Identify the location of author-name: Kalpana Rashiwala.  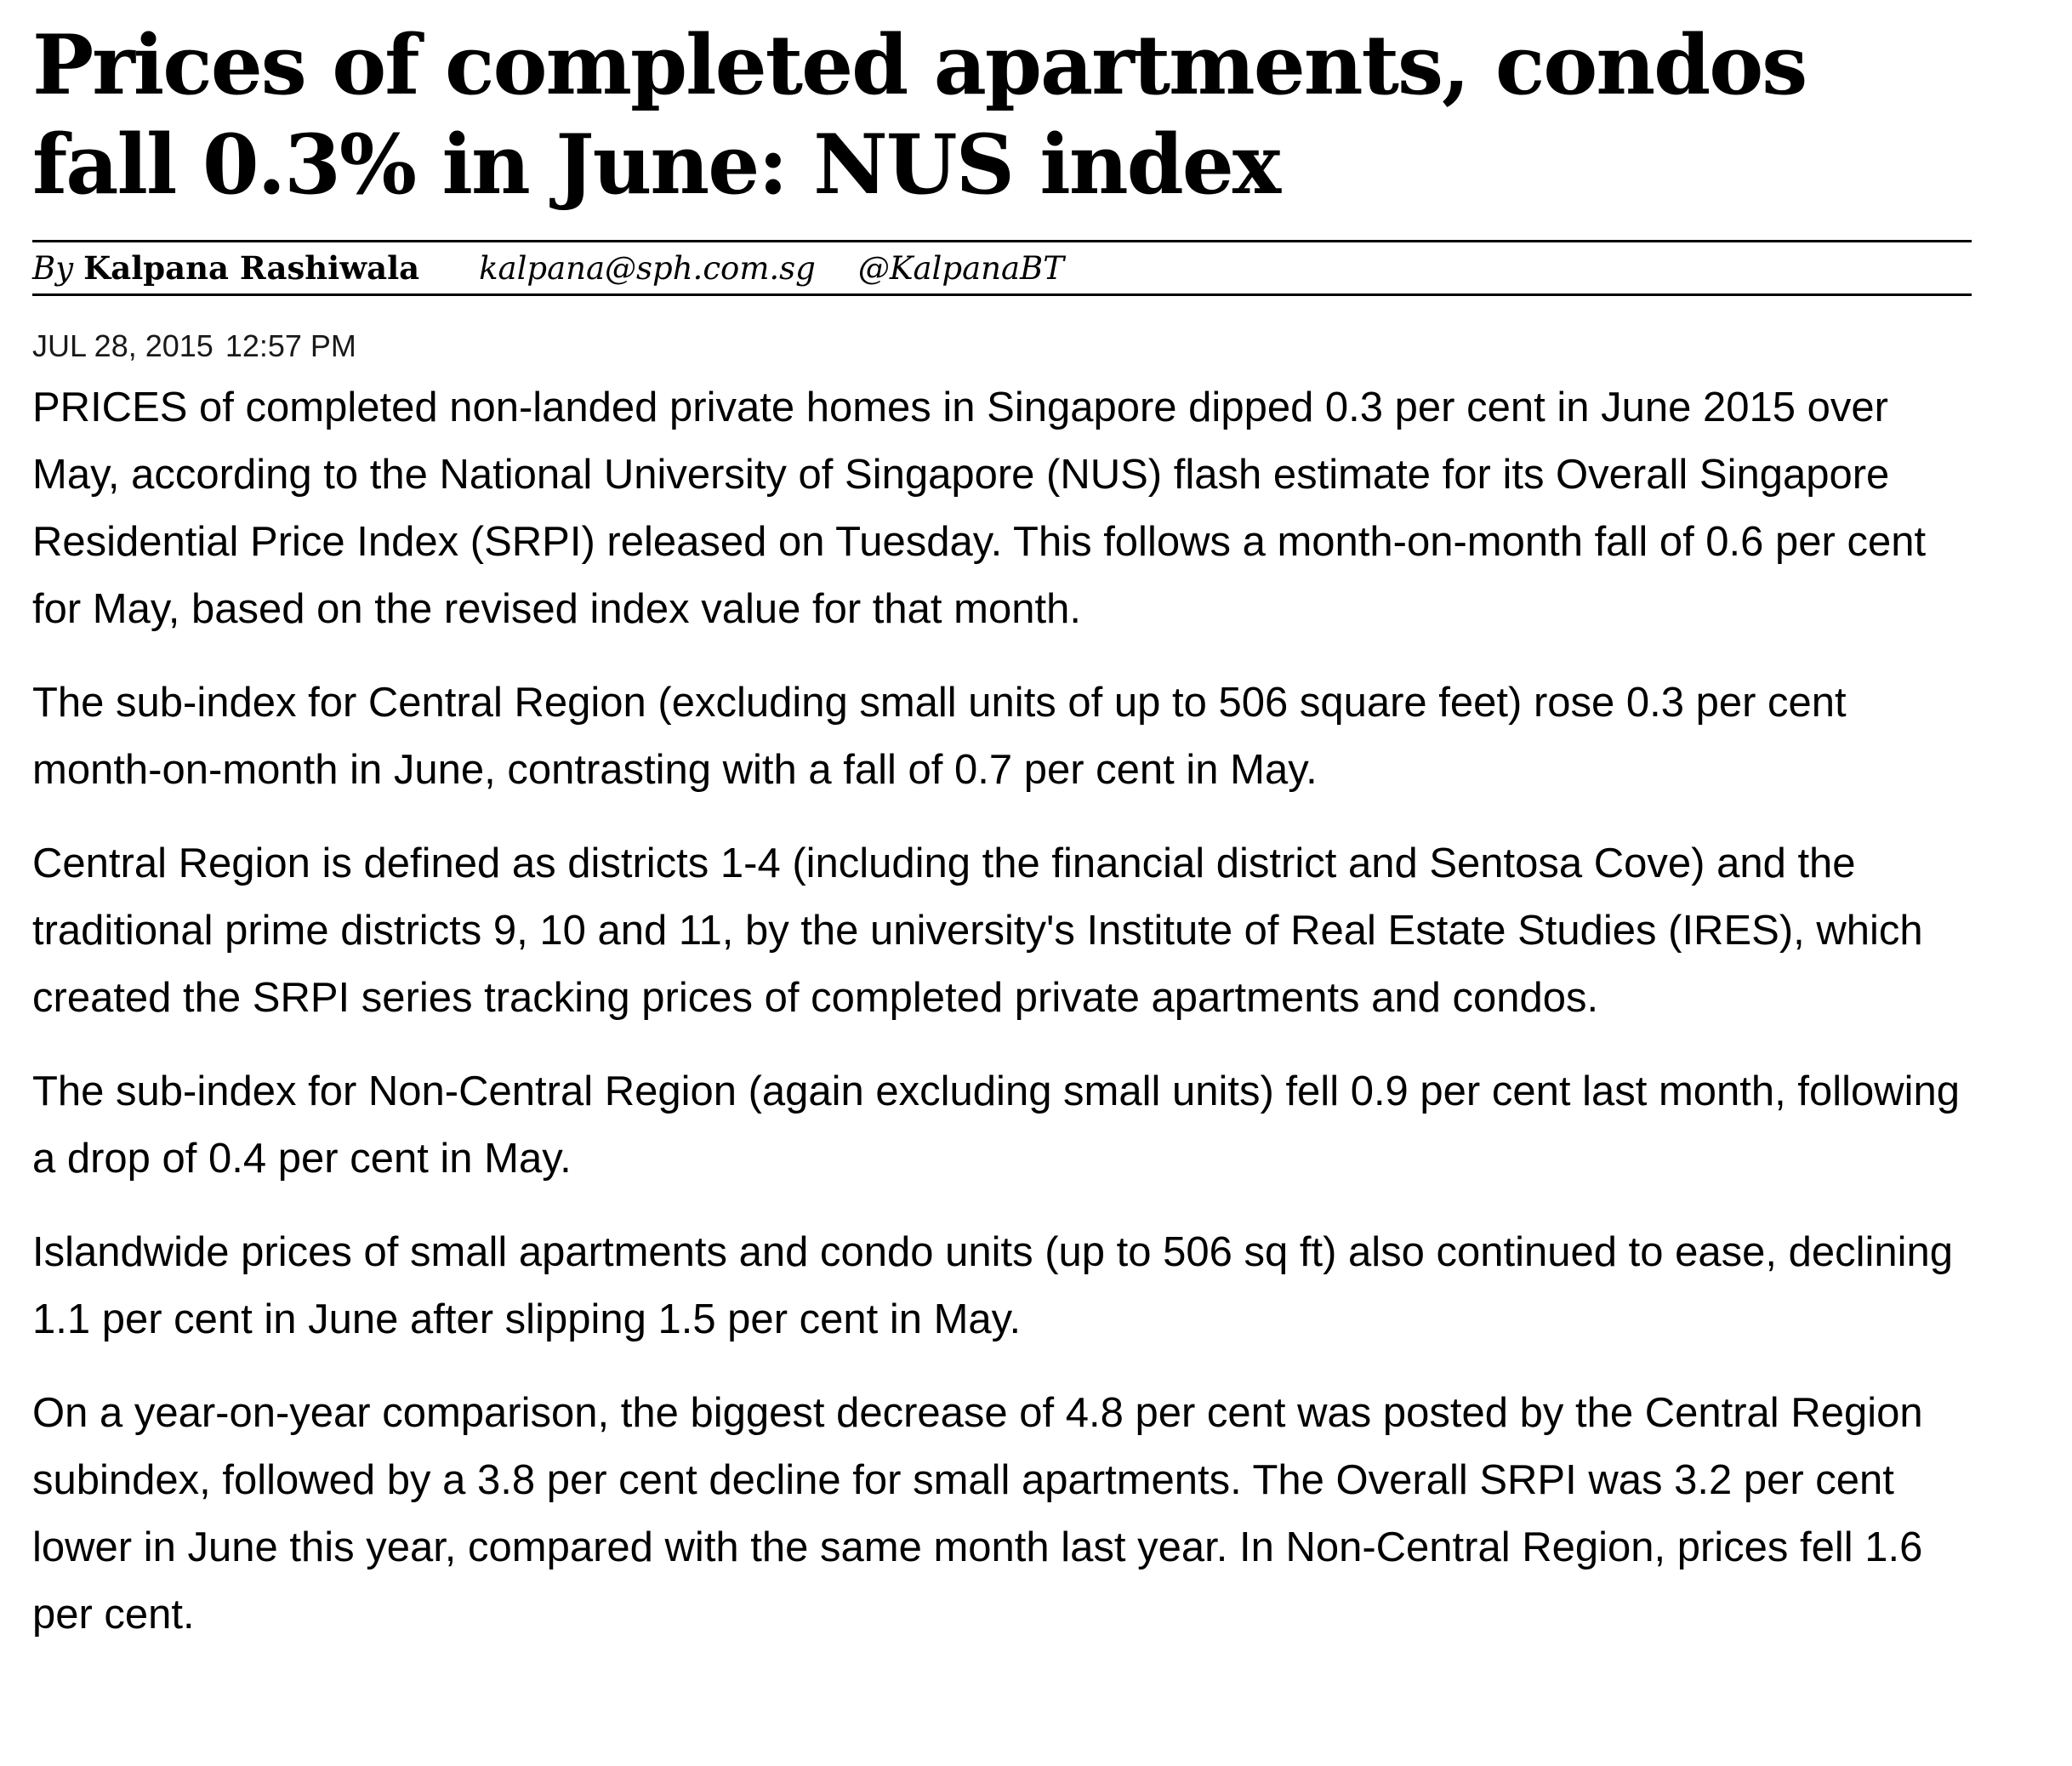
(251, 268).